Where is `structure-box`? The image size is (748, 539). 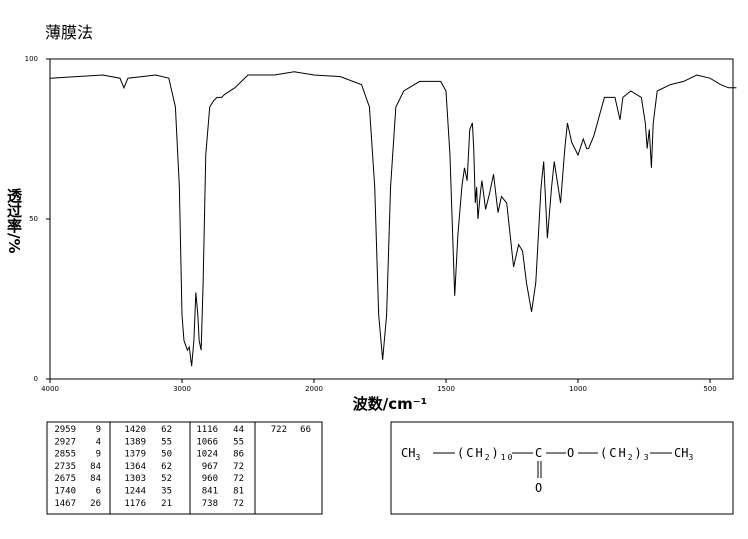
structure-box is located at coordinates (562, 468).